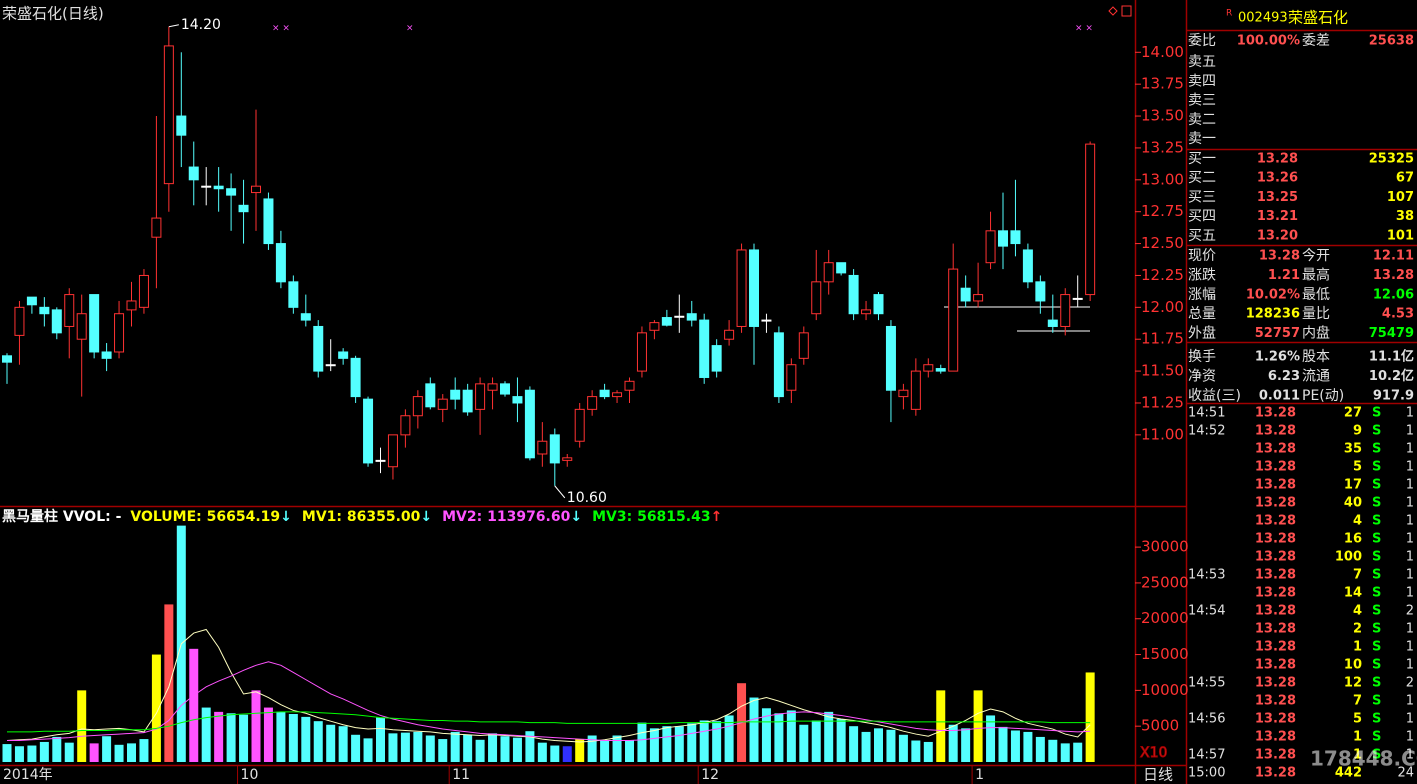 This screenshot has width=1417, height=784. I want to click on y-tick-label: 5000, so click(1160, 726).